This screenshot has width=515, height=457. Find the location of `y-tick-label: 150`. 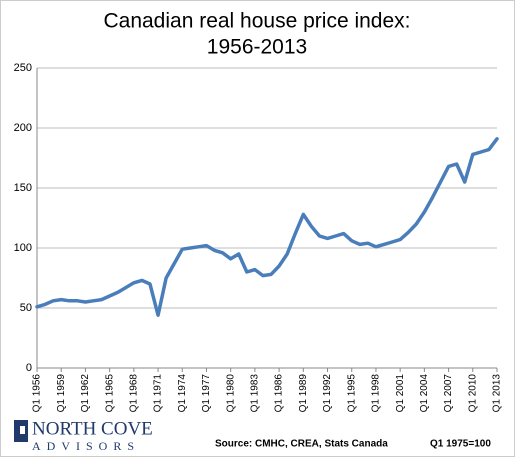

y-tick-label: 150 is located at coordinates (23, 188).